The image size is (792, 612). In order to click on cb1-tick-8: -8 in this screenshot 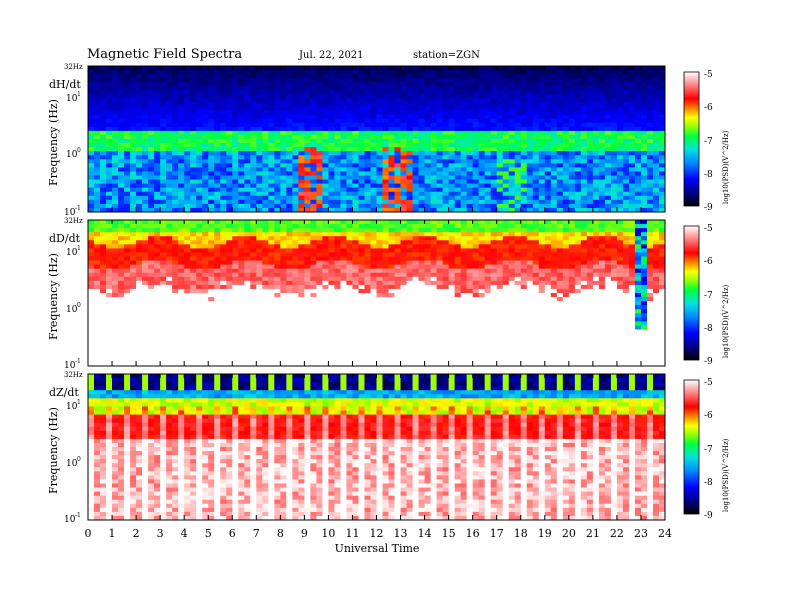, I will do `click(708, 175)`.